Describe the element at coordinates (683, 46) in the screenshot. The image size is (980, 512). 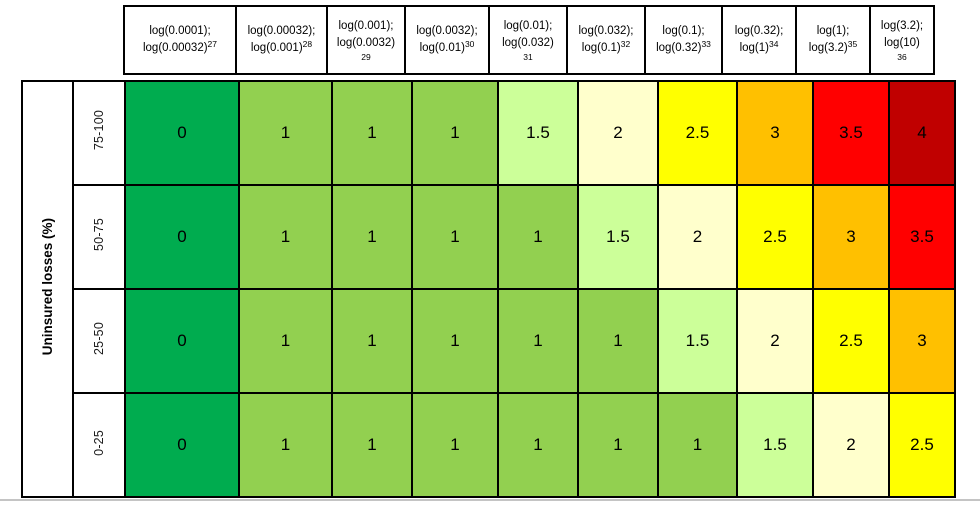
I see `column-header-line2: log(0.32)33` at that location.